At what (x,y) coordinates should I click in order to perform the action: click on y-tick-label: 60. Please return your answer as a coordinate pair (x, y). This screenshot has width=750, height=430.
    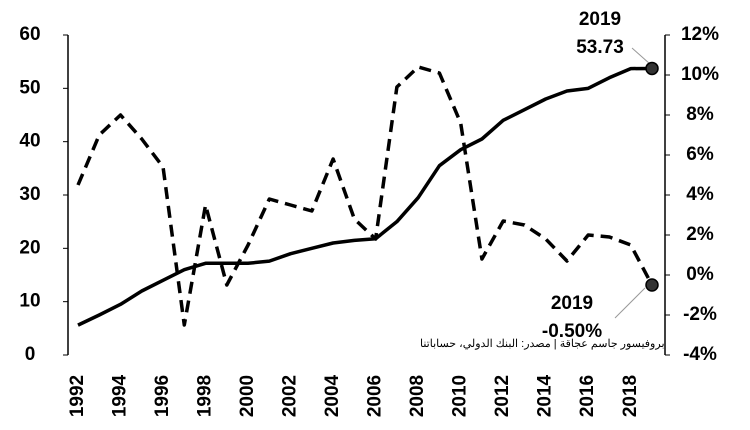
    Looking at the image, I should click on (29, 34).